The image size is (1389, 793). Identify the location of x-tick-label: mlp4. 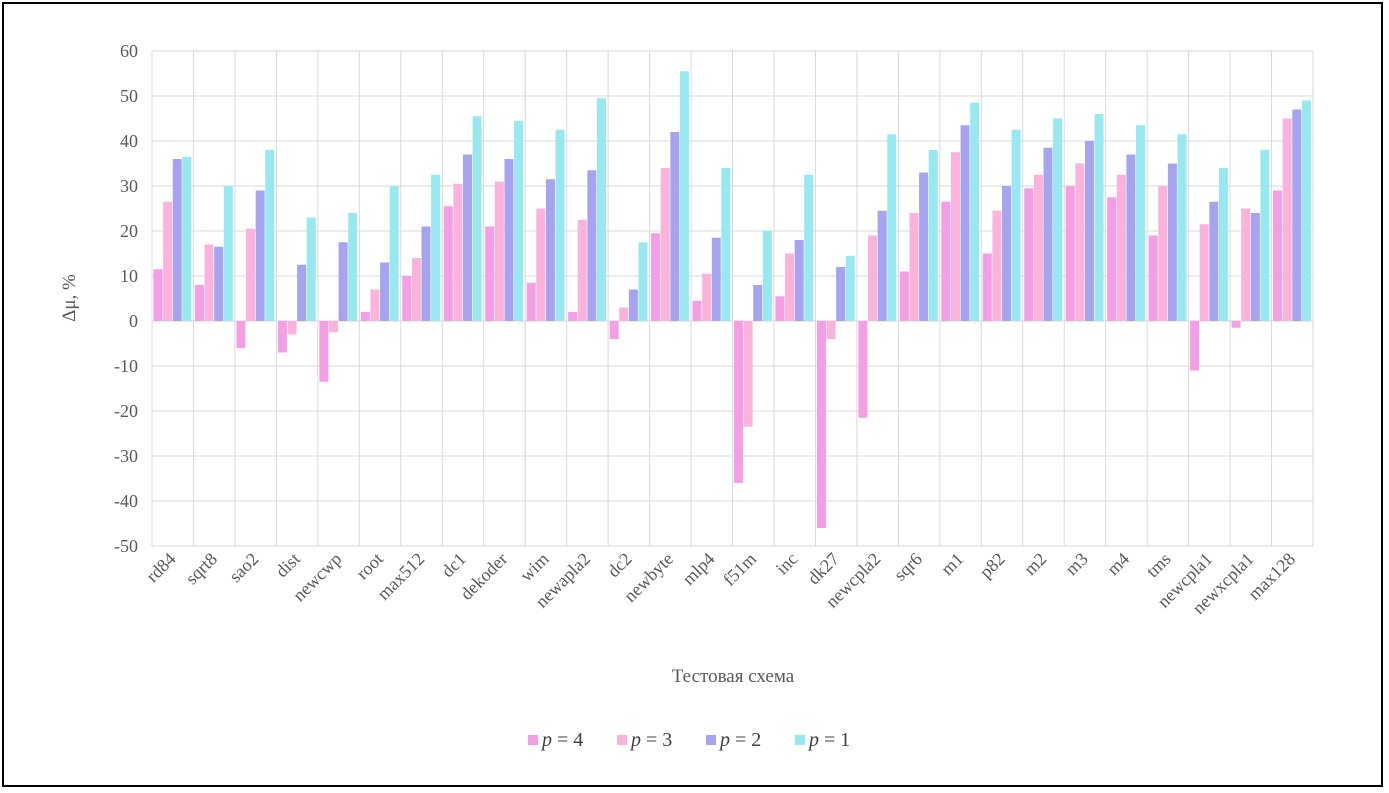
(698, 569).